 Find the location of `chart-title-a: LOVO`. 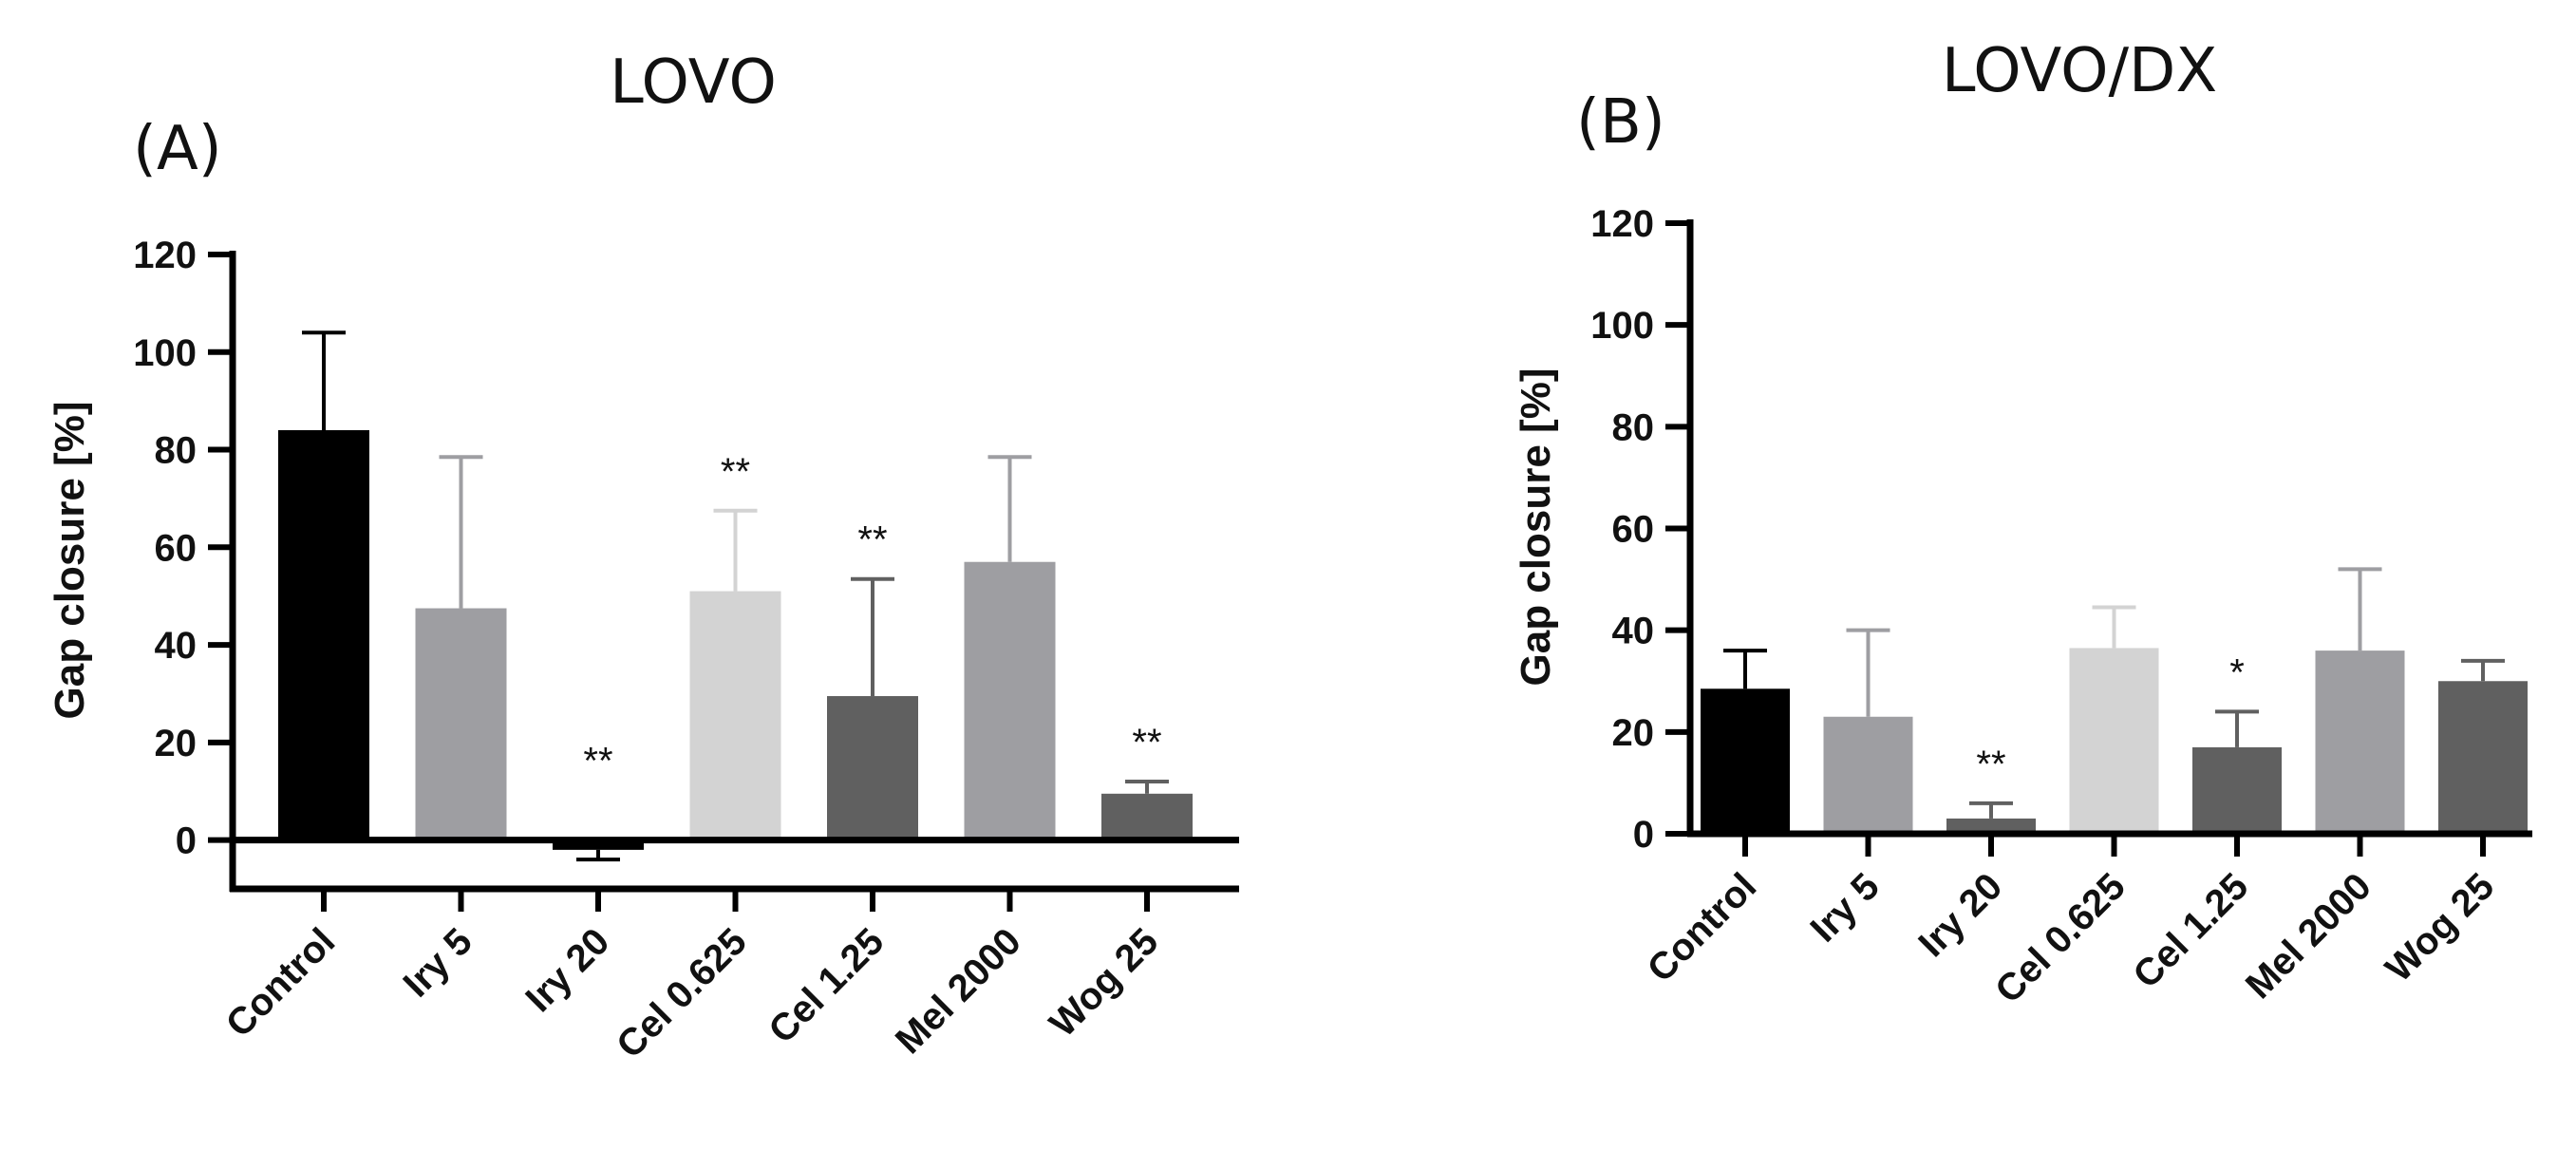

chart-title-a: LOVO is located at coordinates (693, 82).